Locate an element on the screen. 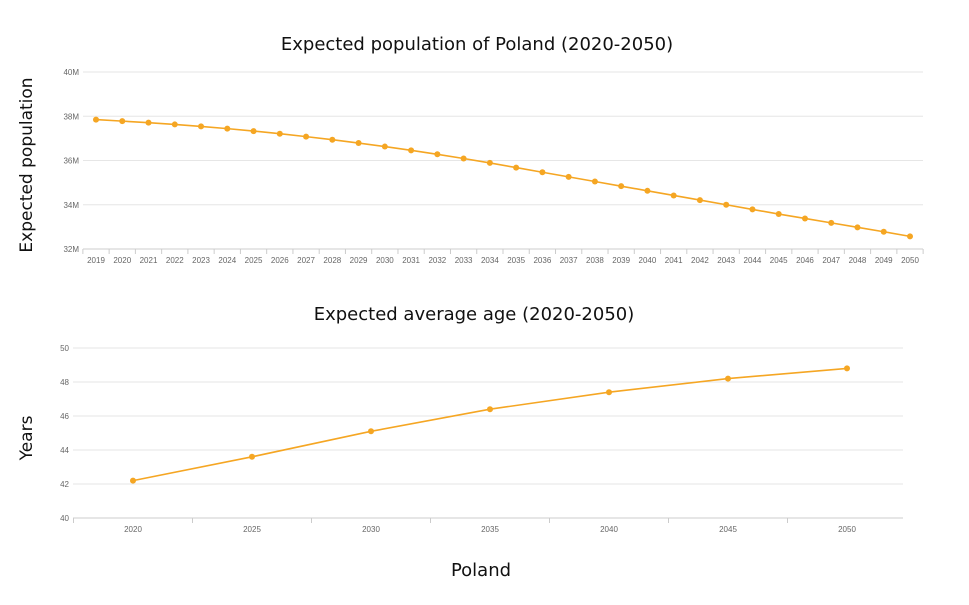 Image resolution: width=969 pixels, height=605 pixels. series-line is located at coordinates (490, 424).